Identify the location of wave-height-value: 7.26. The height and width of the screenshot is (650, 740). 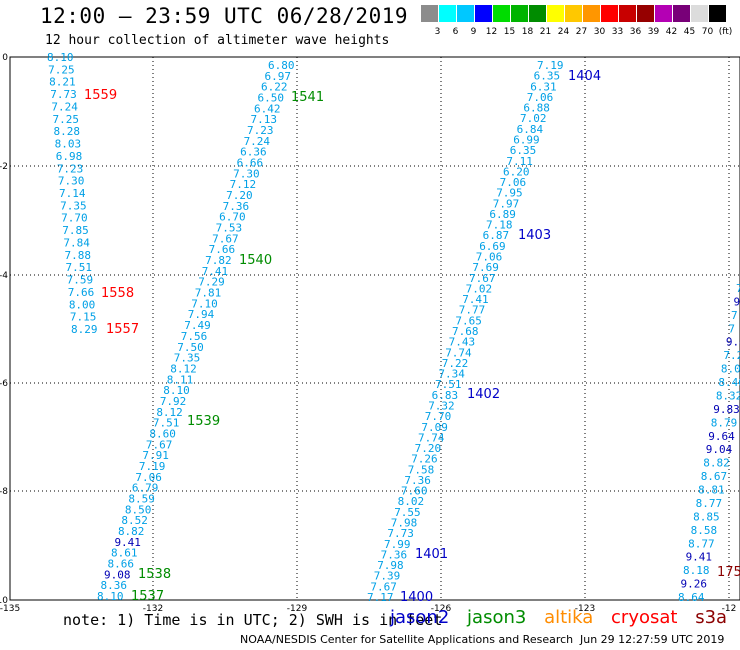
(424, 459).